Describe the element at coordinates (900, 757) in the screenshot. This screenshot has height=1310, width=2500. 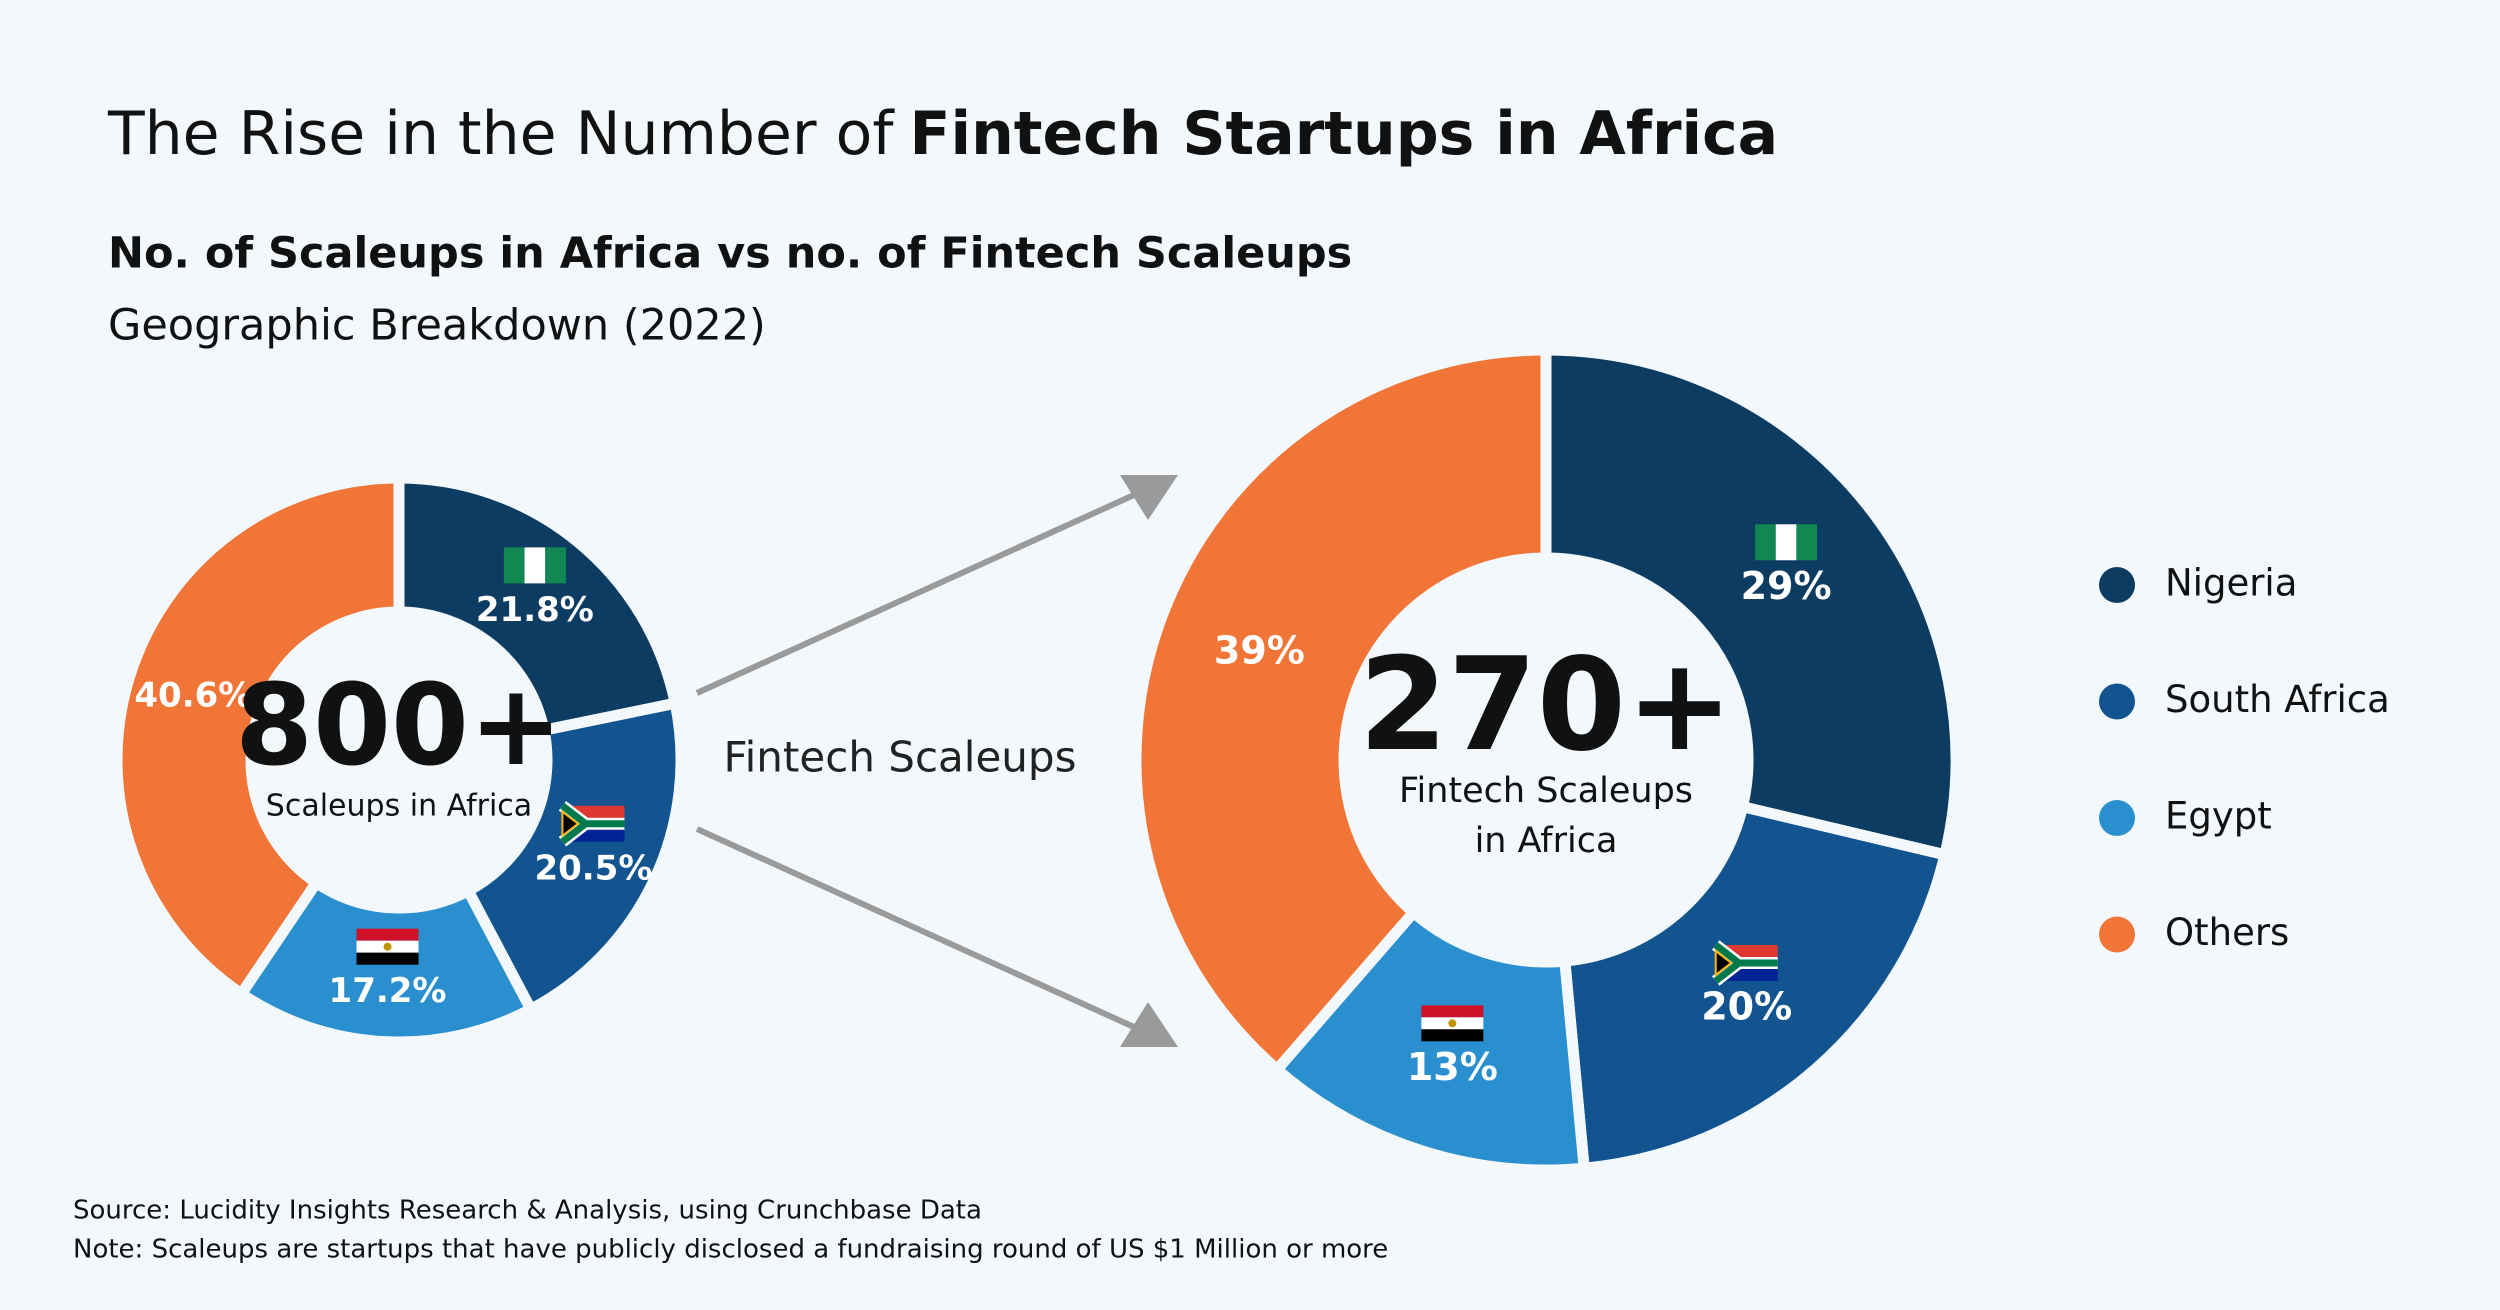
I see `arrow-label: Fintech Scaleups` at that location.